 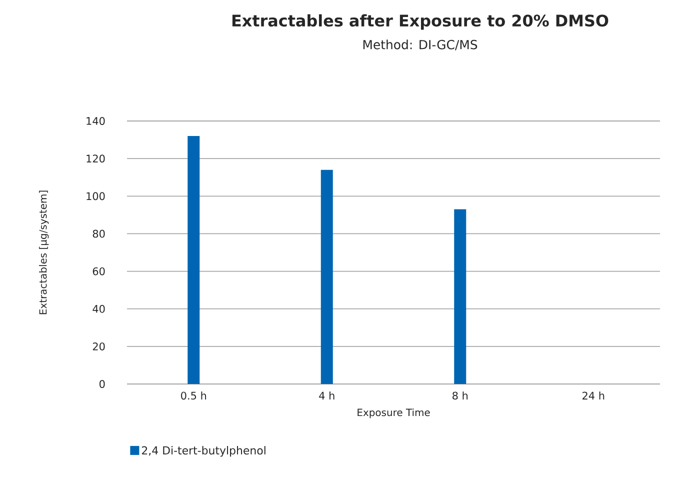 What do you see at coordinates (95, 121) in the screenshot?
I see `y-tick-label: 140` at bounding box center [95, 121].